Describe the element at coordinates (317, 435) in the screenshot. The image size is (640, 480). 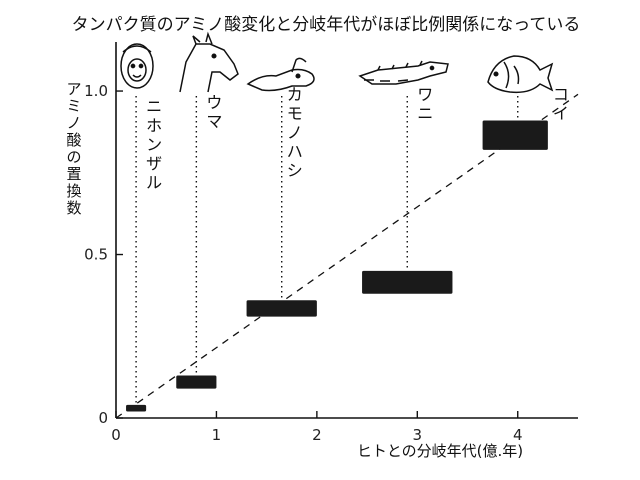
I see `x-tick-label: 2` at that location.